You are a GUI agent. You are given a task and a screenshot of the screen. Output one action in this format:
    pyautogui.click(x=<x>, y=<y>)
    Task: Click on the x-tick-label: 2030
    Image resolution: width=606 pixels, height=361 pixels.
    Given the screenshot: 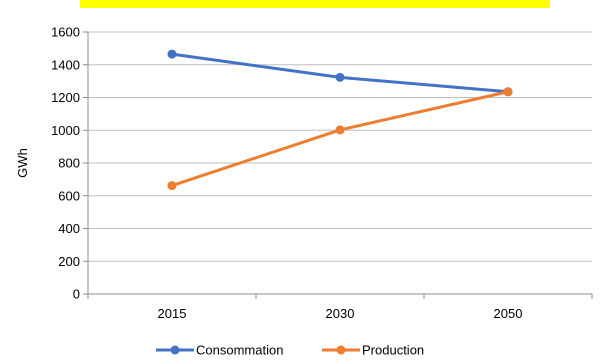 What is the action you would take?
    pyautogui.click(x=340, y=313)
    